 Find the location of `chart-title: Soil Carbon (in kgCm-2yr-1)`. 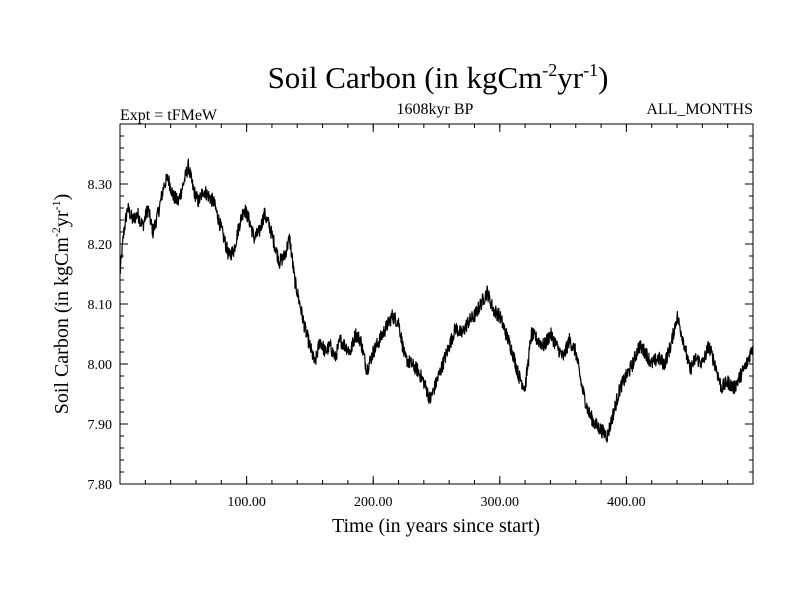

chart-title: Soil Carbon (in kgCm-2yr-1) is located at coordinates (438, 77).